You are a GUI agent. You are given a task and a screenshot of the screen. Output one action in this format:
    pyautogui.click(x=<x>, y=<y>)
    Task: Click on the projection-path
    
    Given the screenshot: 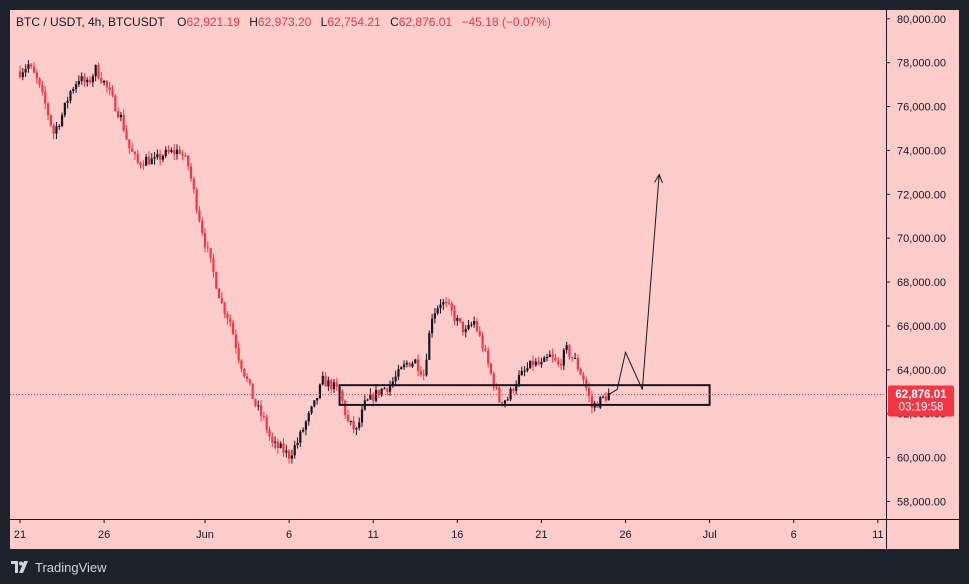 What is the action you would take?
    pyautogui.click(x=634, y=284)
    